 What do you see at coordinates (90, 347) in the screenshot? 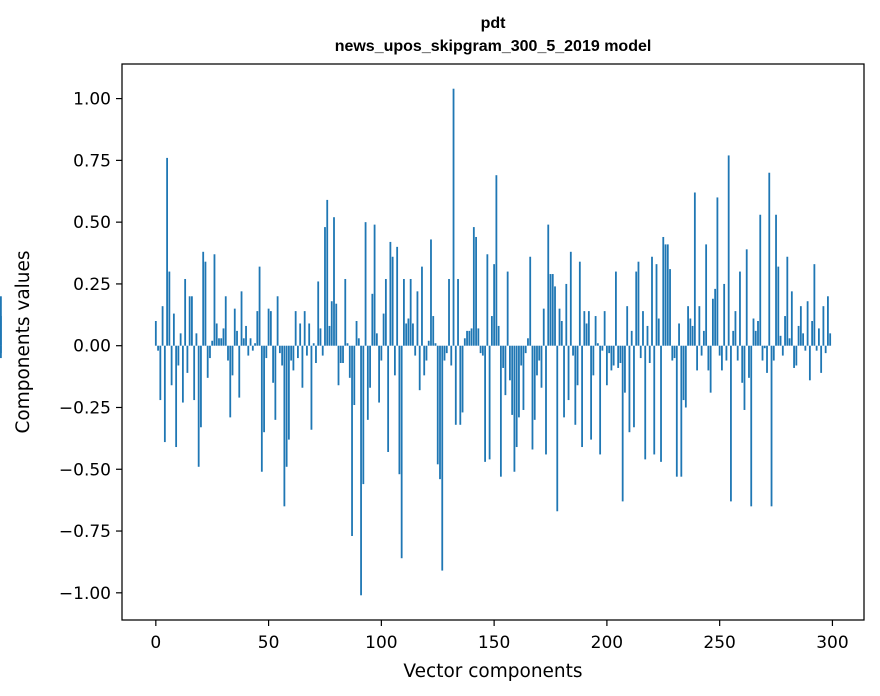
I see `y-axis-ticks: 1.00 0.75 0.50 0.25 0.00 −0.25 −0.50 −0.75 −1.00` at bounding box center [90, 347].